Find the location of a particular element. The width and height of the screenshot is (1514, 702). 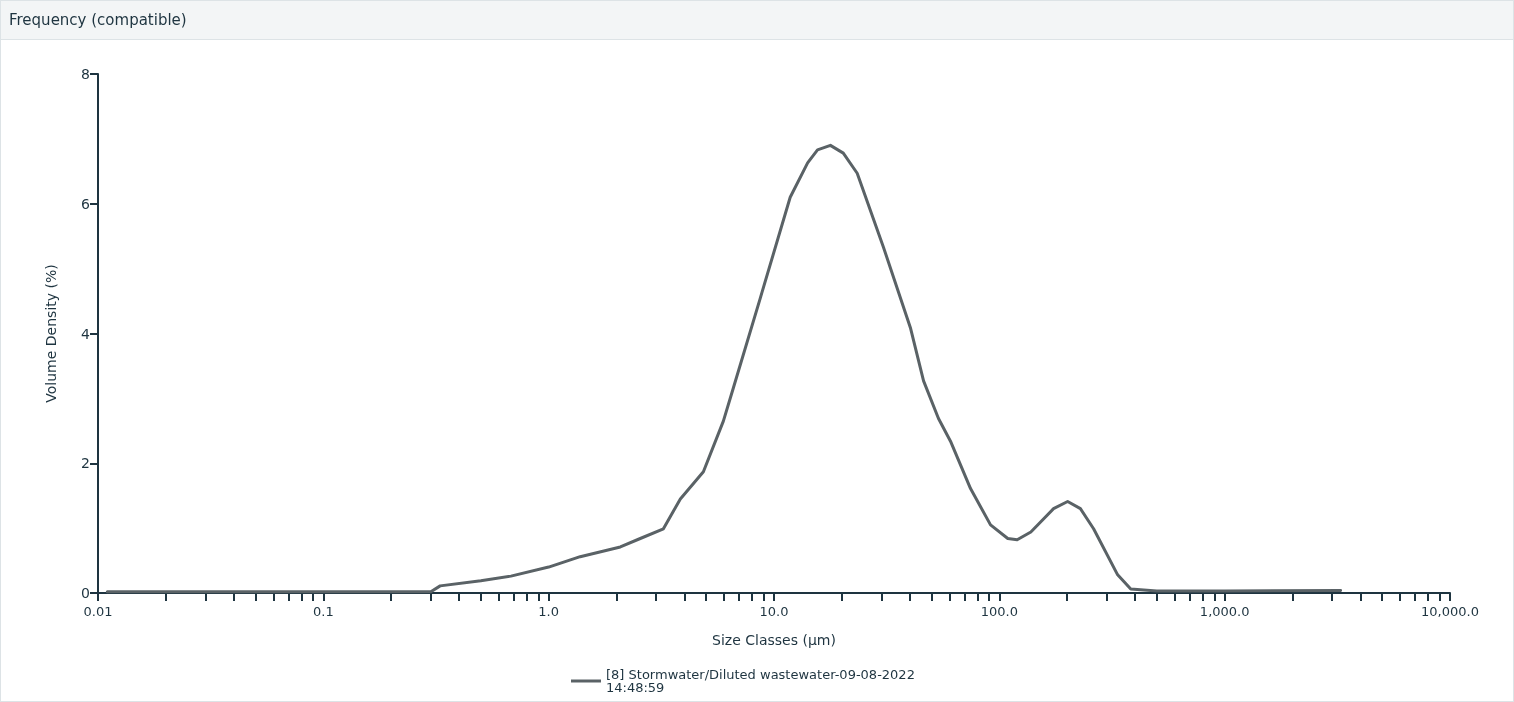

x-tick-label: 0.1 is located at coordinates (323, 611).